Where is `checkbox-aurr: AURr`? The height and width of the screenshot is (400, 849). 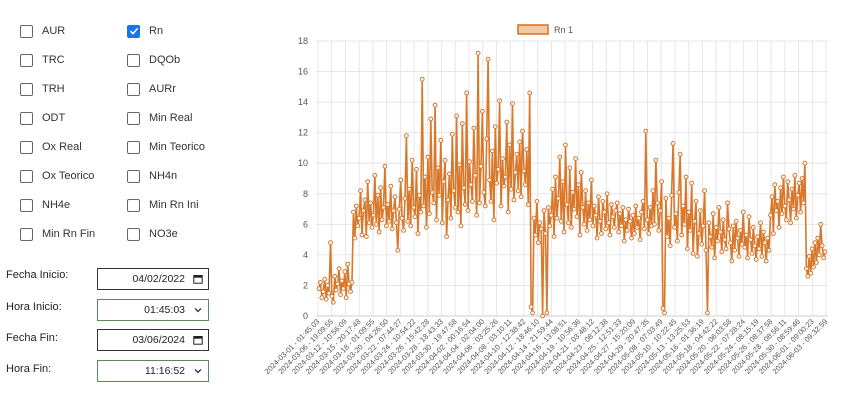 checkbox-aurr: AURr is located at coordinates (151, 89).